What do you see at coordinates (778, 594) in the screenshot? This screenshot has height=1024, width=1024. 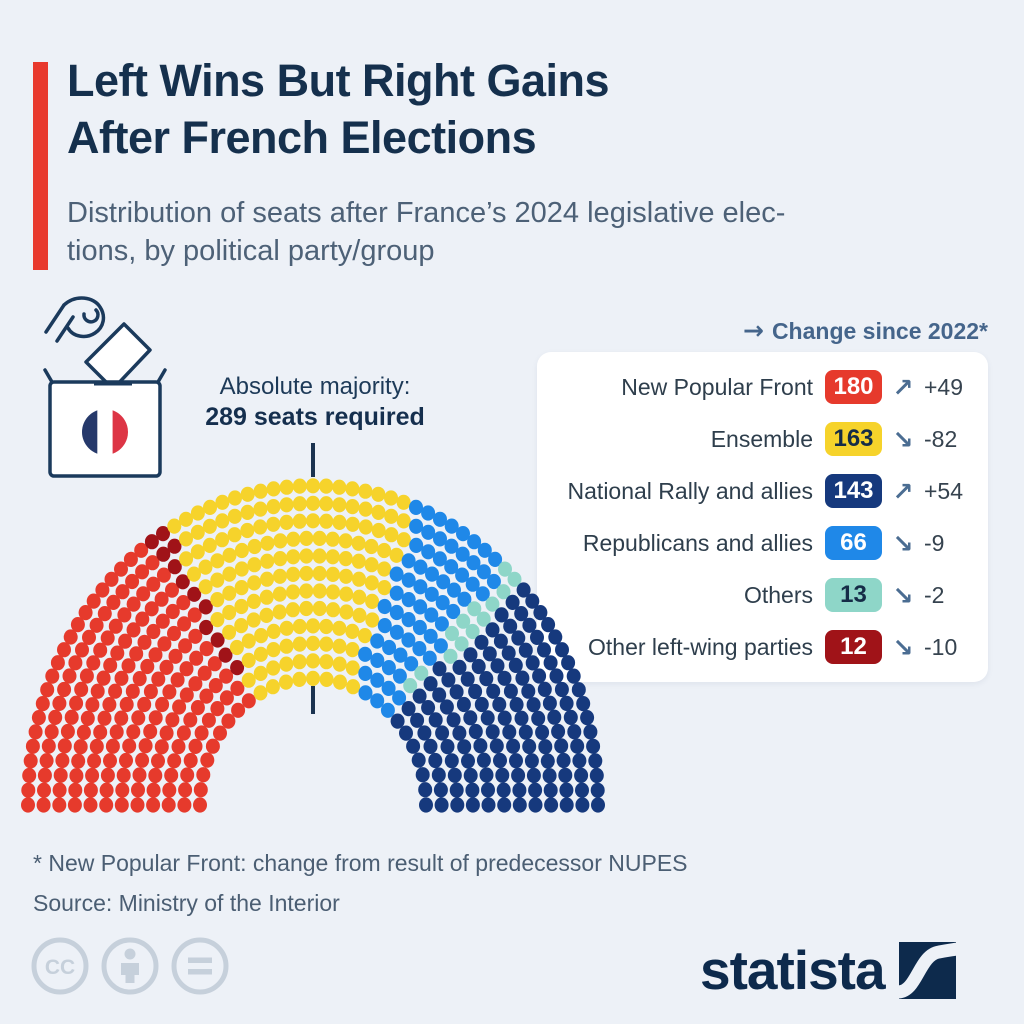 I see `party-label: Others` at bounding box center [778, 594].